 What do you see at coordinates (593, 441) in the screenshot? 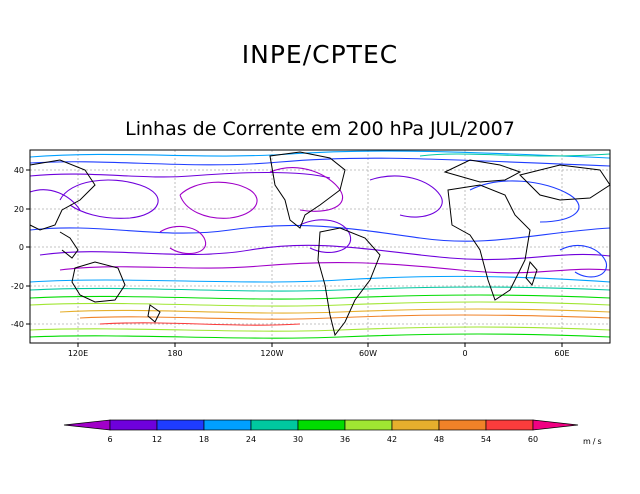
I see `colorbar-unit: m/s` at bounding box center [593, 441].